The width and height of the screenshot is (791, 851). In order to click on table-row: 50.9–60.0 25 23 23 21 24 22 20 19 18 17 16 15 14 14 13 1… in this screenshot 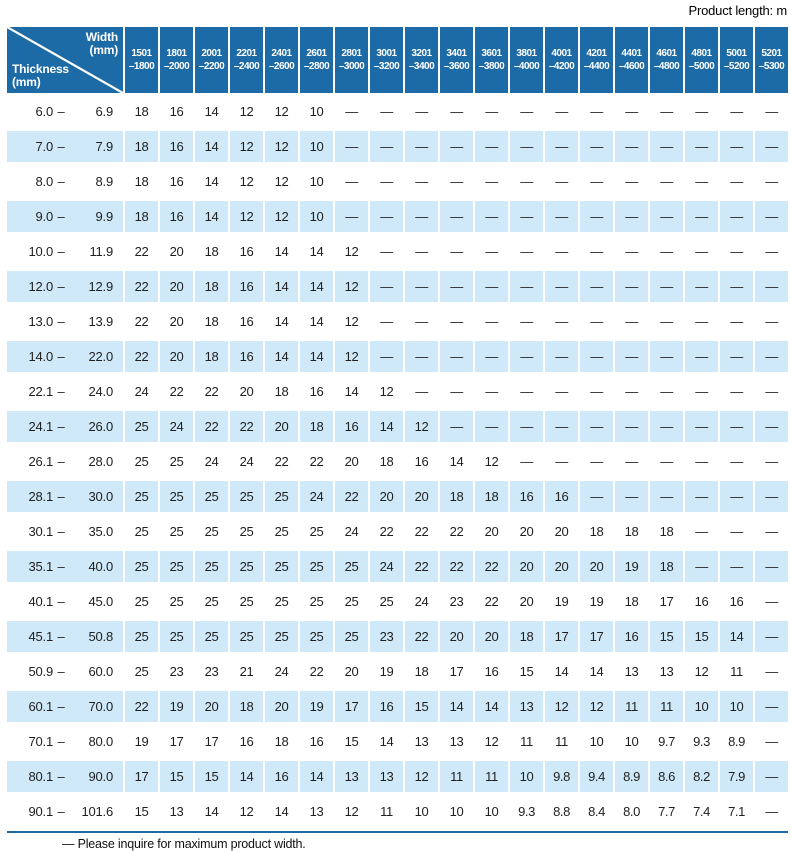, I will do `click(397, 671)`.